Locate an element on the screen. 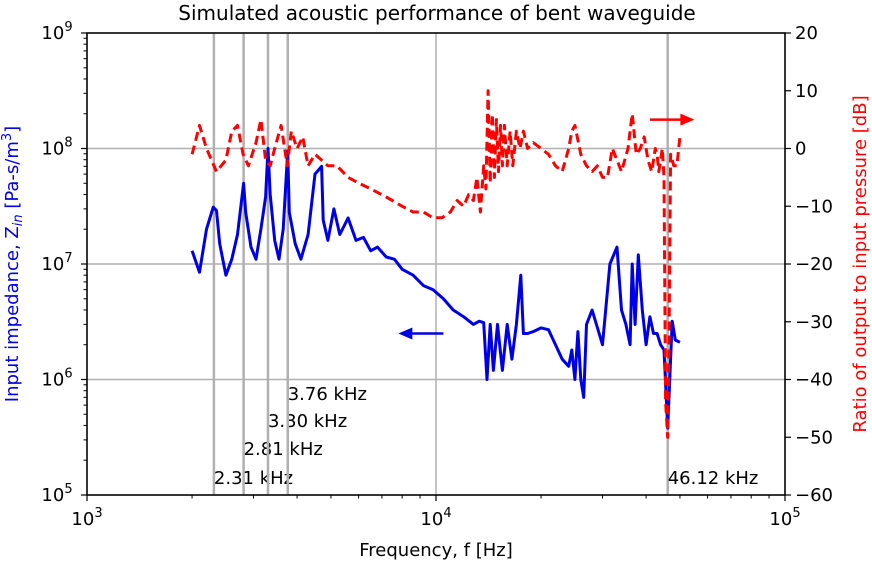  x-axis-label: Frequency, f [Hz] is located at coordinates (436, 550).